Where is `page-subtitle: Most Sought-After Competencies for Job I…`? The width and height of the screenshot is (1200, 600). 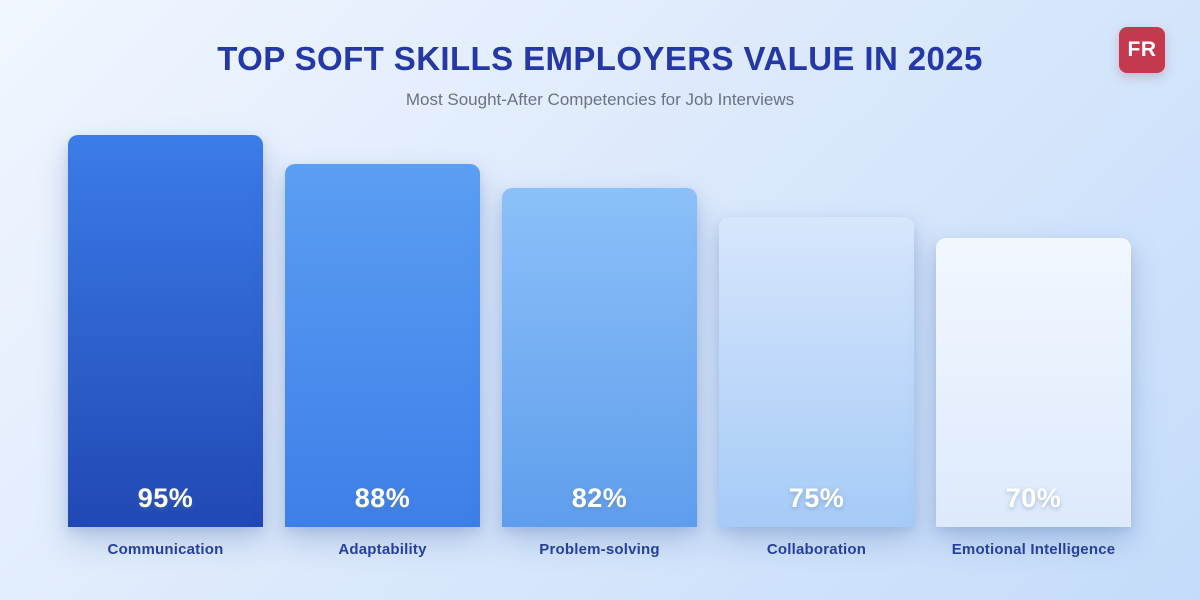
page-subtitle: Most Sought-After Competencies for Job I… is located at coordinates (600, 99).